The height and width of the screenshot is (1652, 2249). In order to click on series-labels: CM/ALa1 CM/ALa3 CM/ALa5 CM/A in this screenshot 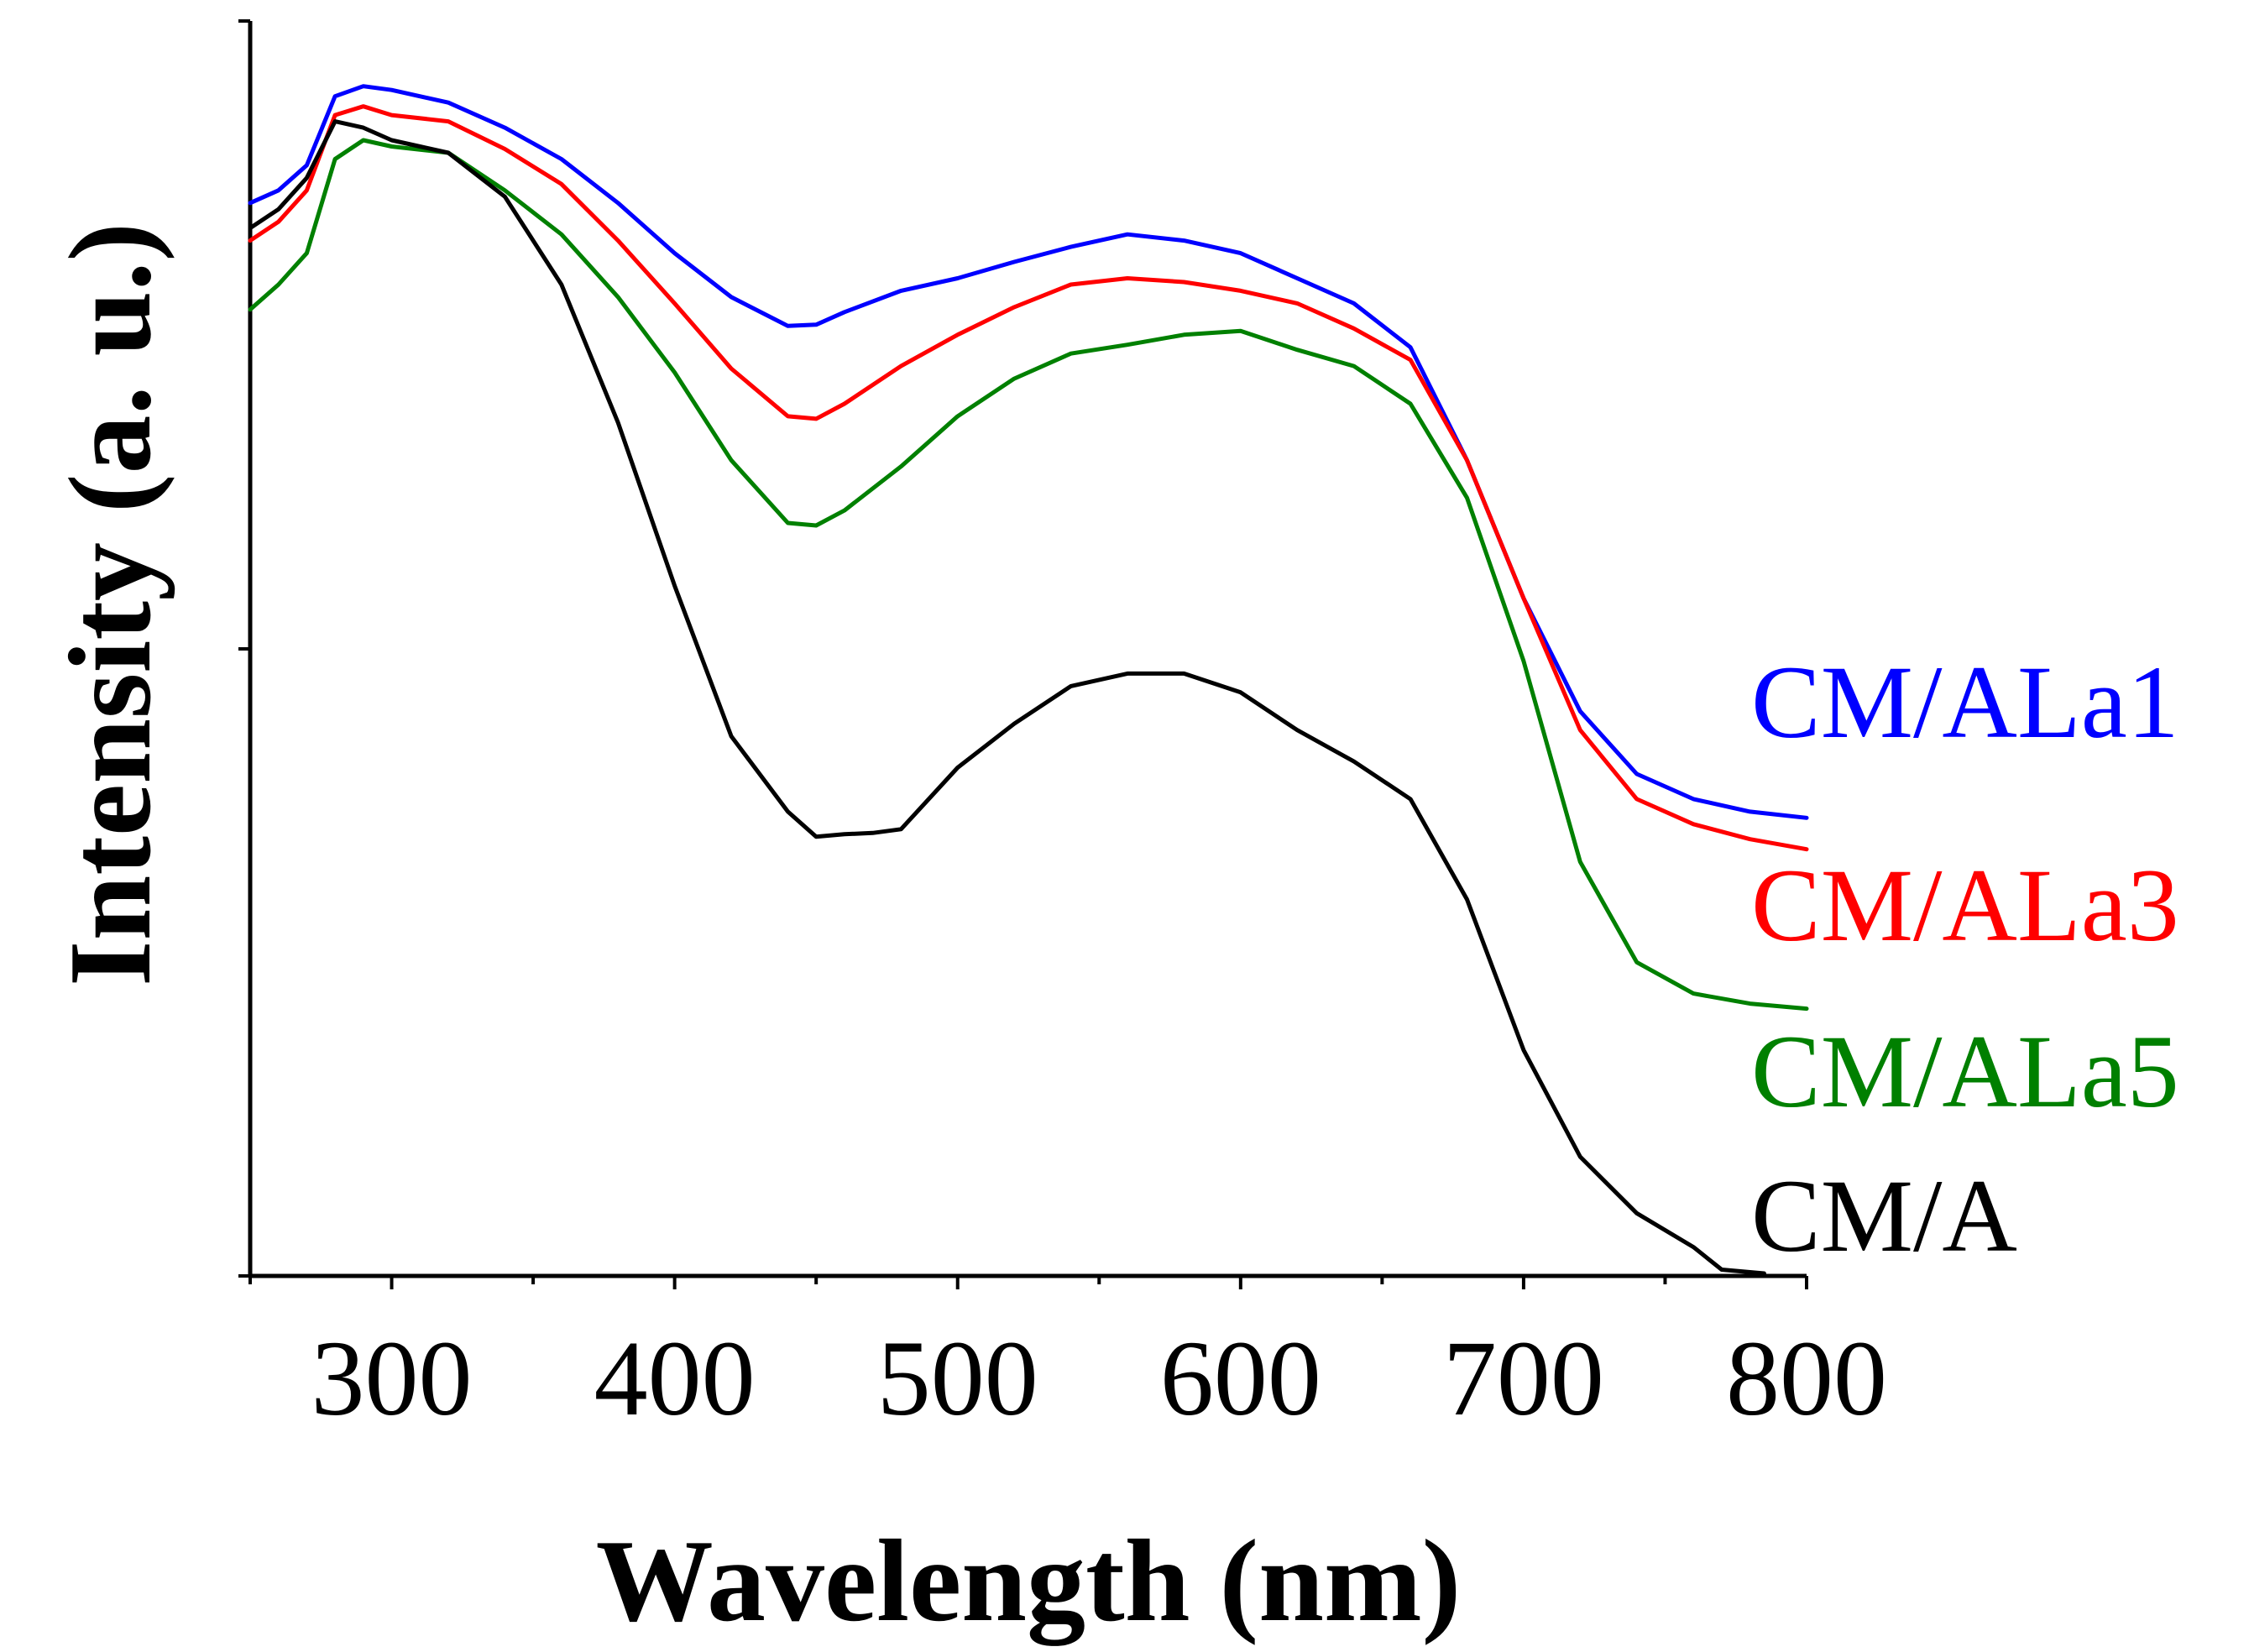, I will do `click(1965, 959)`.